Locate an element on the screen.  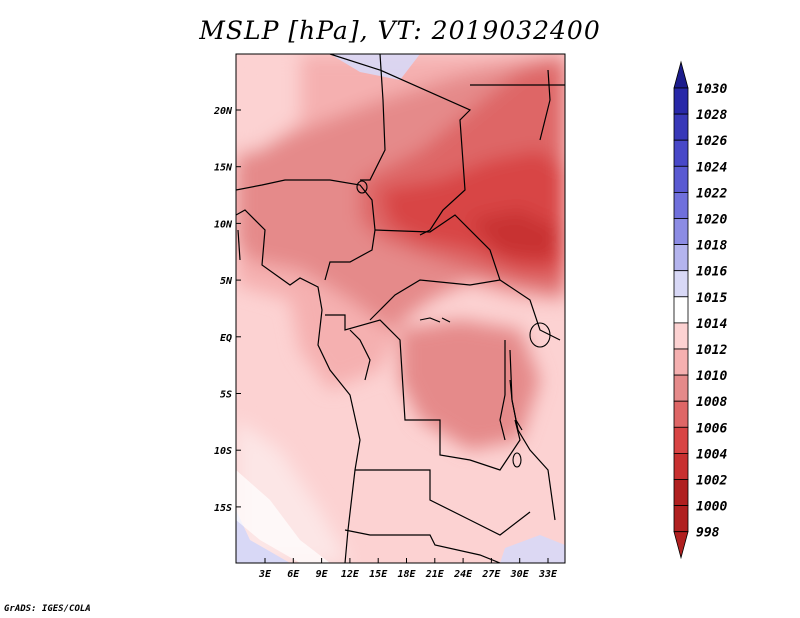
colorbar-label: 1012 is located at coordinates (711, 350).